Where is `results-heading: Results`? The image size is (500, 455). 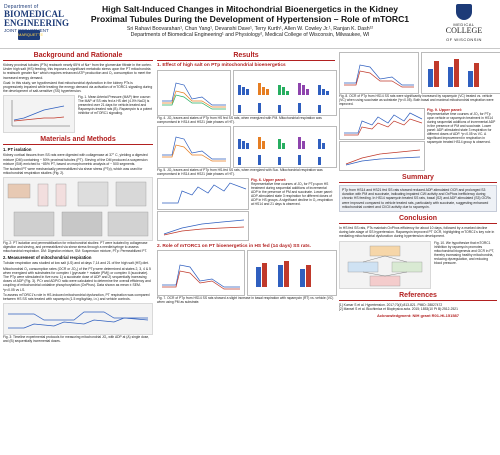 results-heading: Results is located at coordinates (246, 56).